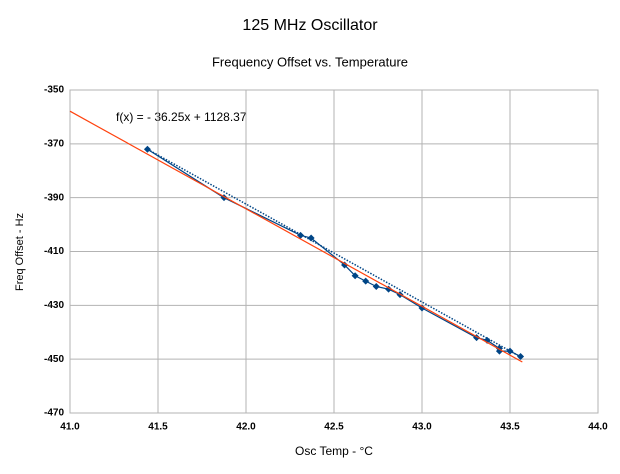 Image resolution: width=620 pixels, height=474 pixels. What do you see at coordinates (510, 427) in the screenshot?
I see `x-tick-label: 43.5` at bounding box center [510, 427].